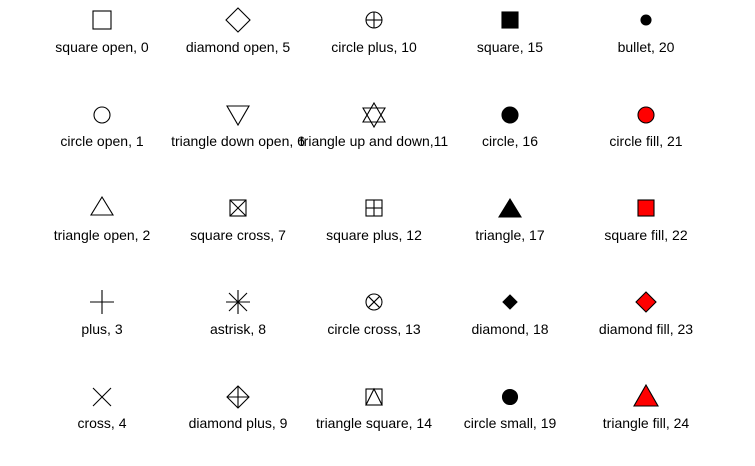 The image size is (755, 466). I want to click on pch-symbol-square-open, so click(102, 20).